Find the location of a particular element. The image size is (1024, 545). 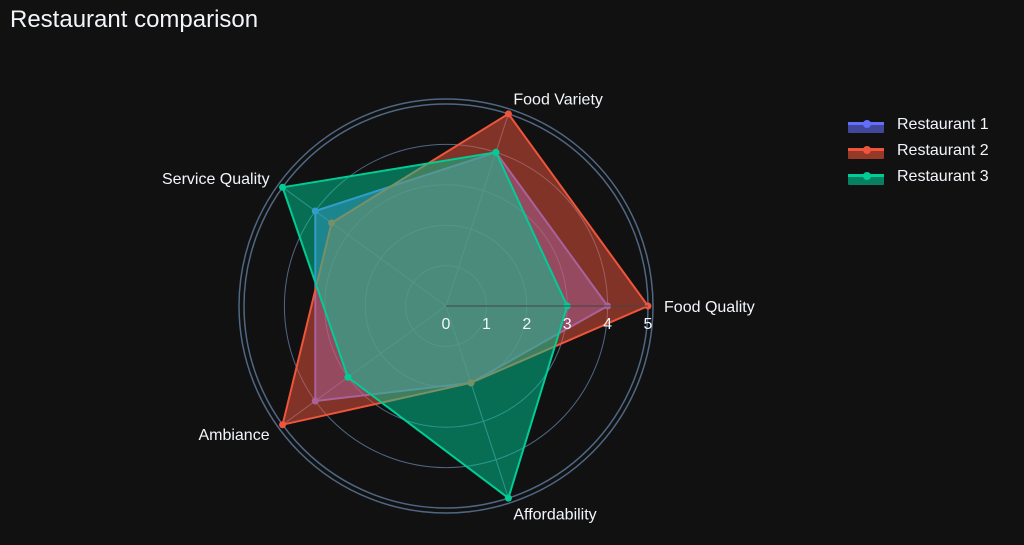

legend-item-restaurant-1: Restaurant 1 is located at coordinates (917, 125).